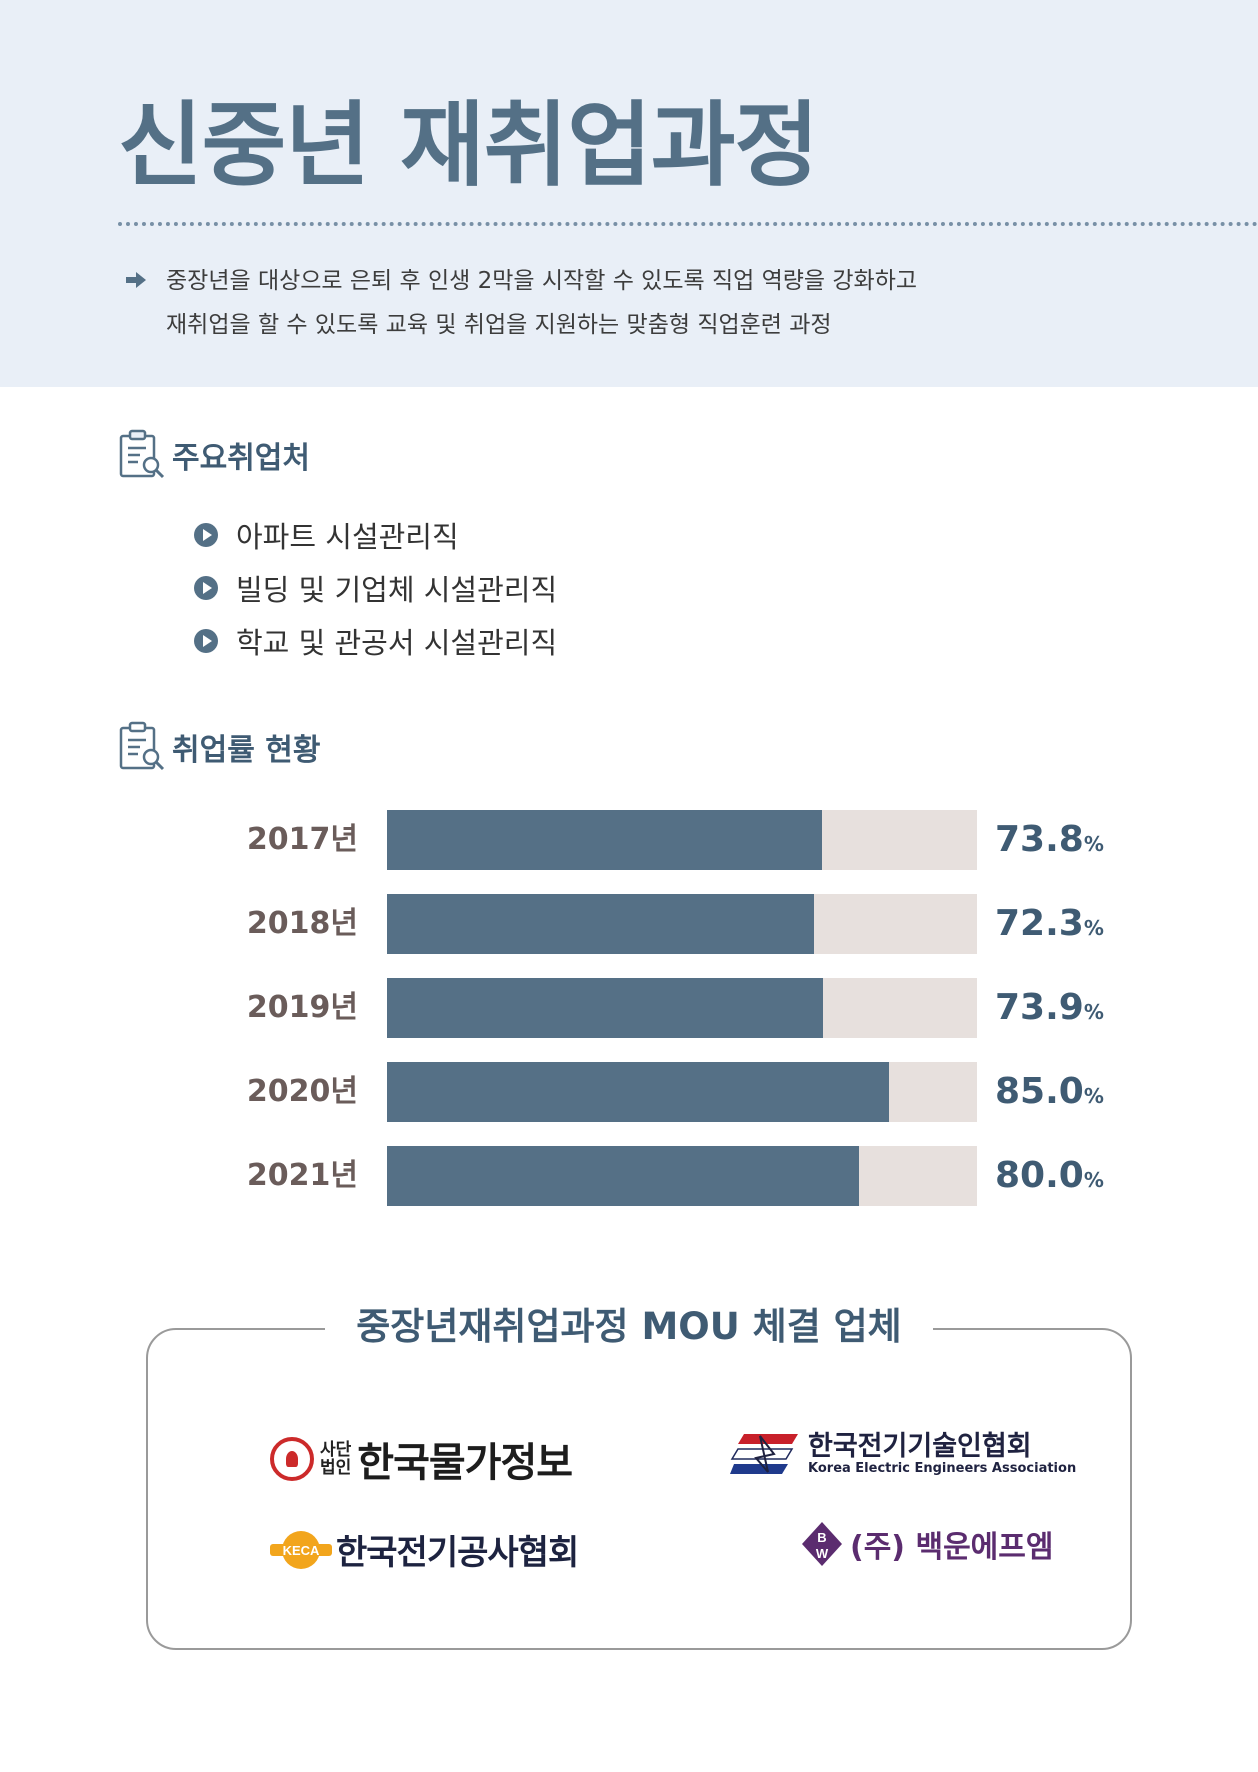 The width and height of the screenshot is (1258, 1772). Describe the element at coordinates (822, 1553) in the screenshot. I see `baekun-emblem-letter: W` at that location.